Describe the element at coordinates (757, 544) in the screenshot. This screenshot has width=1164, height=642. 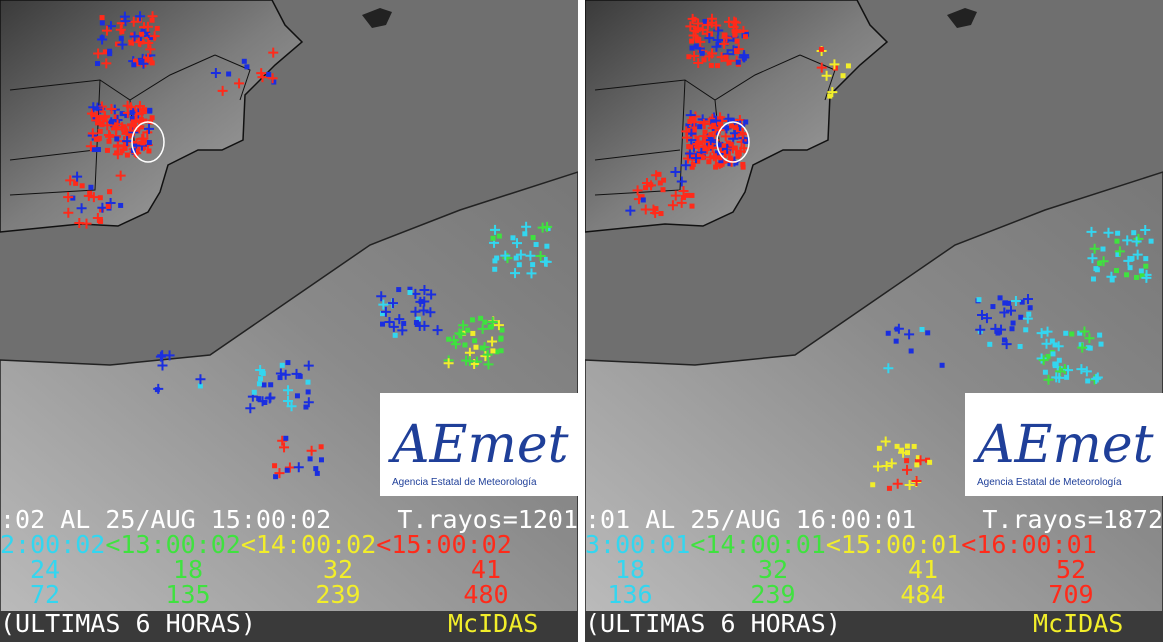
I see `legend-interval: <14:00:01` at that location.